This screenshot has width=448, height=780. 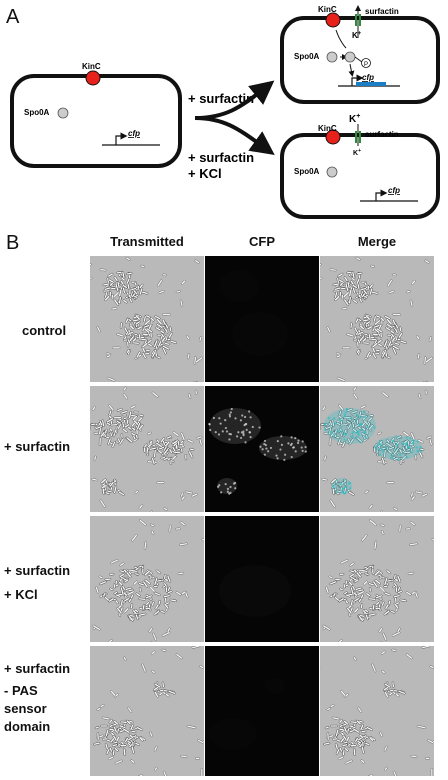 I want to click on bottom-spo0a-label: Spo0A, so click(x=307, y=171).